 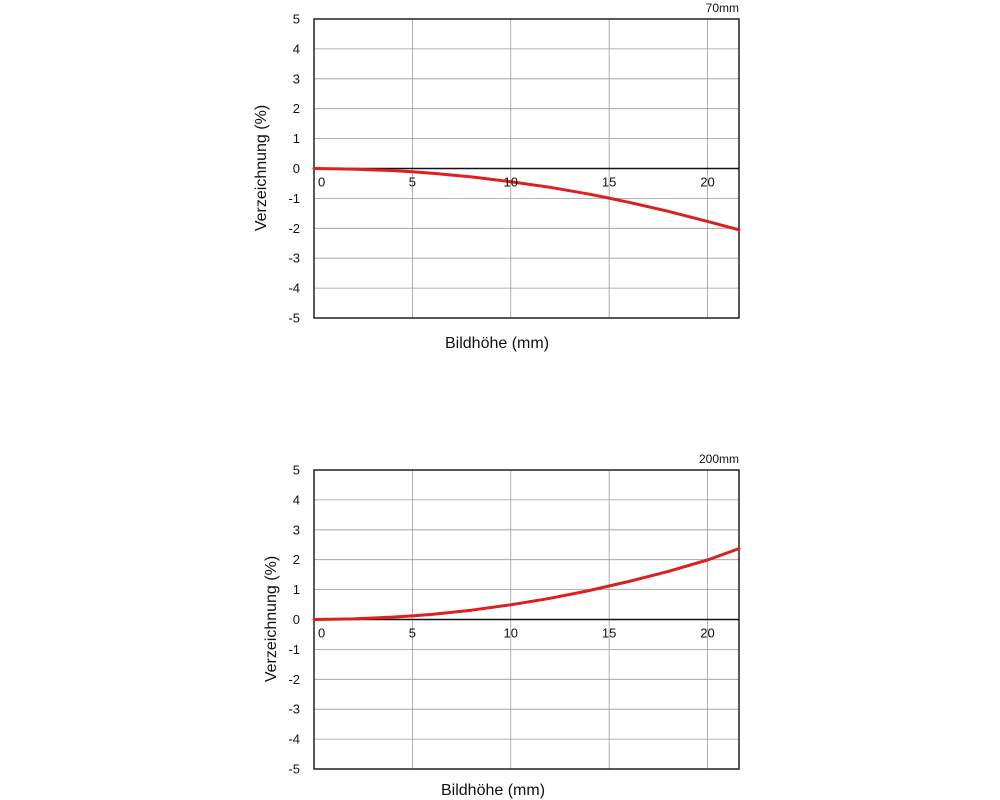 What do you see at coordinates (493, 790) in the screenshot?
I see `chart-200mm-x-axis-label: Bildhöhe (mm)` at bounding box center [493, 790].